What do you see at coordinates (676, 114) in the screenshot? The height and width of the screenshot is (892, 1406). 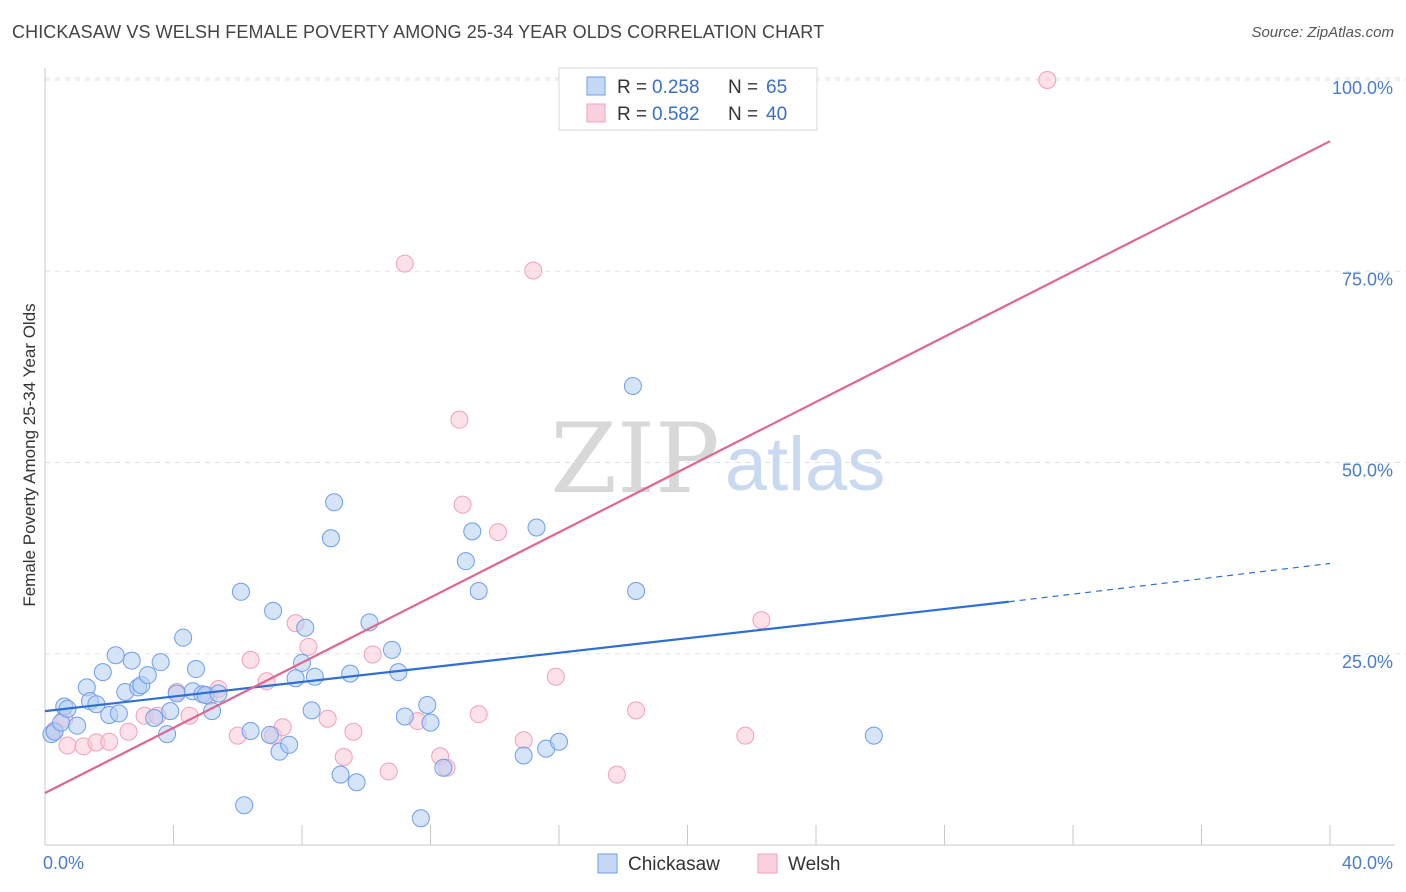 I see `legend-r-value-welsh: 0.582` at bounding box center [676, 114].